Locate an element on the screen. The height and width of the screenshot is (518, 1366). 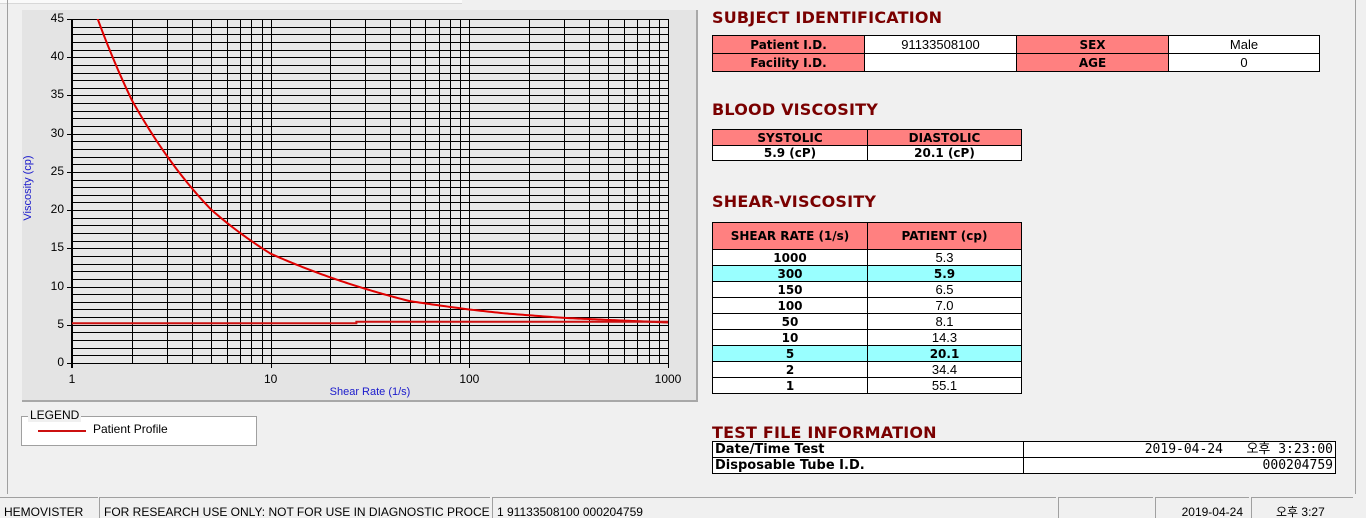
shear-row: 50 8.1 is located at coordinates (867, 321).